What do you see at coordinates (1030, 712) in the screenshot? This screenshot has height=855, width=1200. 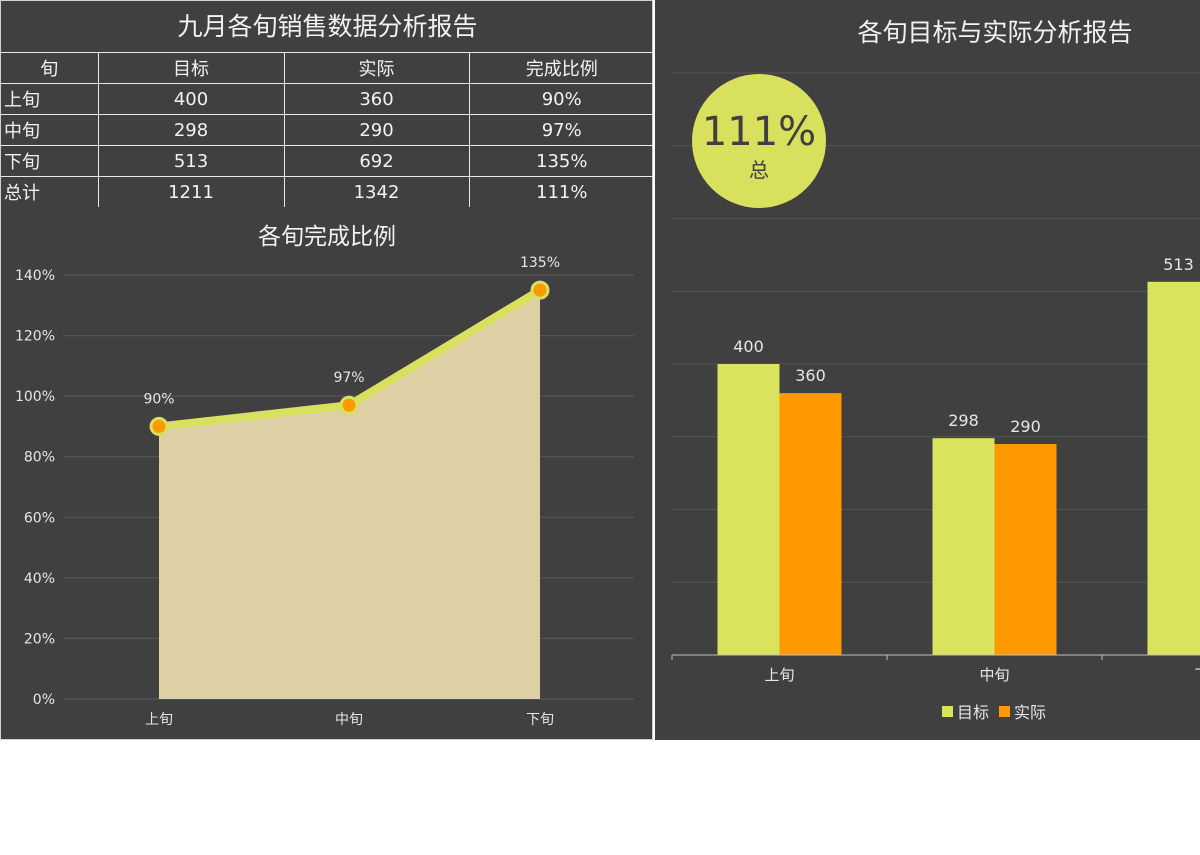 I see `legend-label: 实际` at bounding box center [1030, 712].